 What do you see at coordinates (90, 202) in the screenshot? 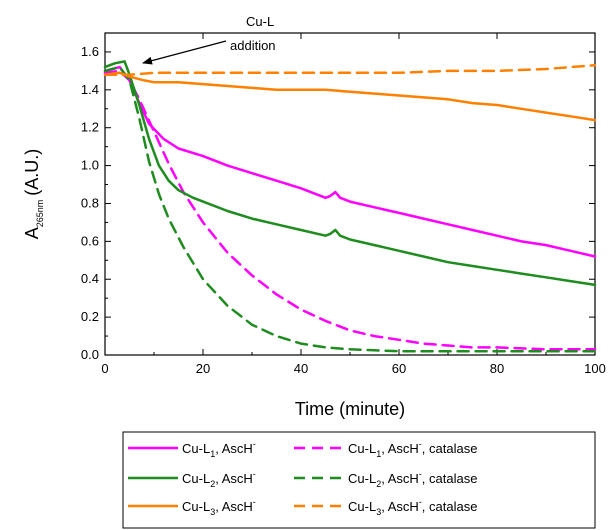
I see `y-tick-label: 0.8` at bounding box center [90, 202].